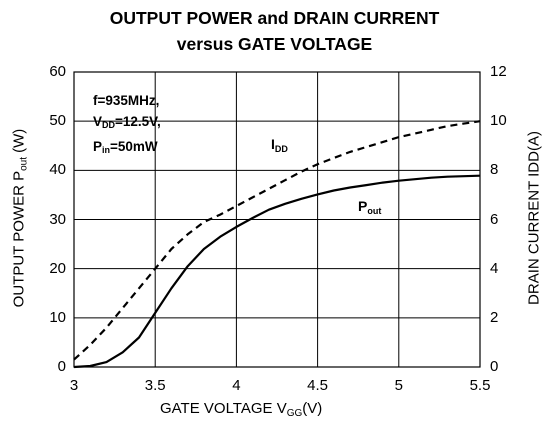  What do you see at coordinates (236, 385) in the screenshot?
I see `x-tick-label: 4` at bounding box center [236, 385].